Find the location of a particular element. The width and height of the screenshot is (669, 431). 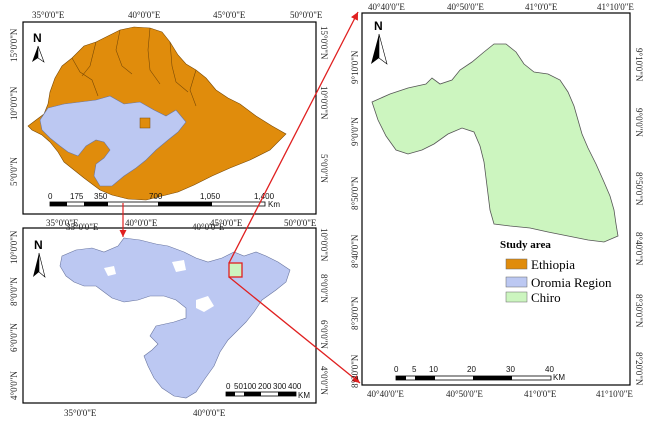

panel-b-bottom-tick-1: 40°0'0"E is located at coordinates (209, 413).